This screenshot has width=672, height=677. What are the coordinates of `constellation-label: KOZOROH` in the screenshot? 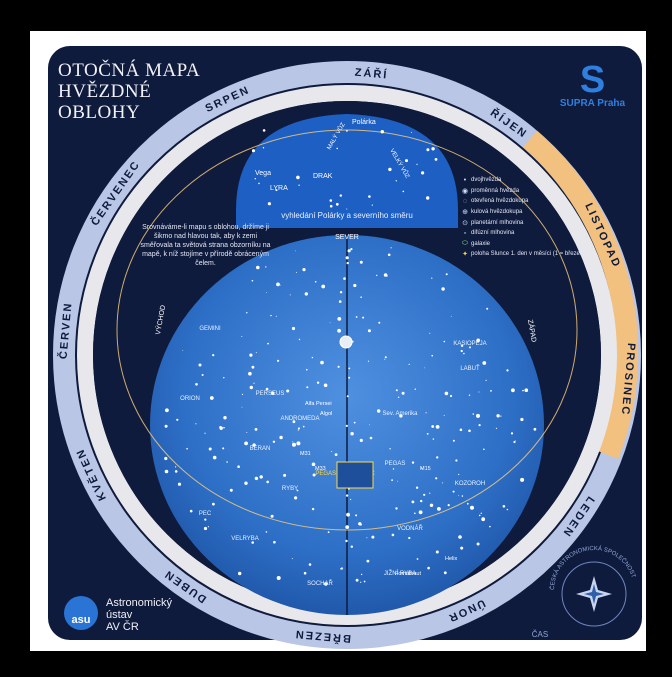 It's located at (470, 484).